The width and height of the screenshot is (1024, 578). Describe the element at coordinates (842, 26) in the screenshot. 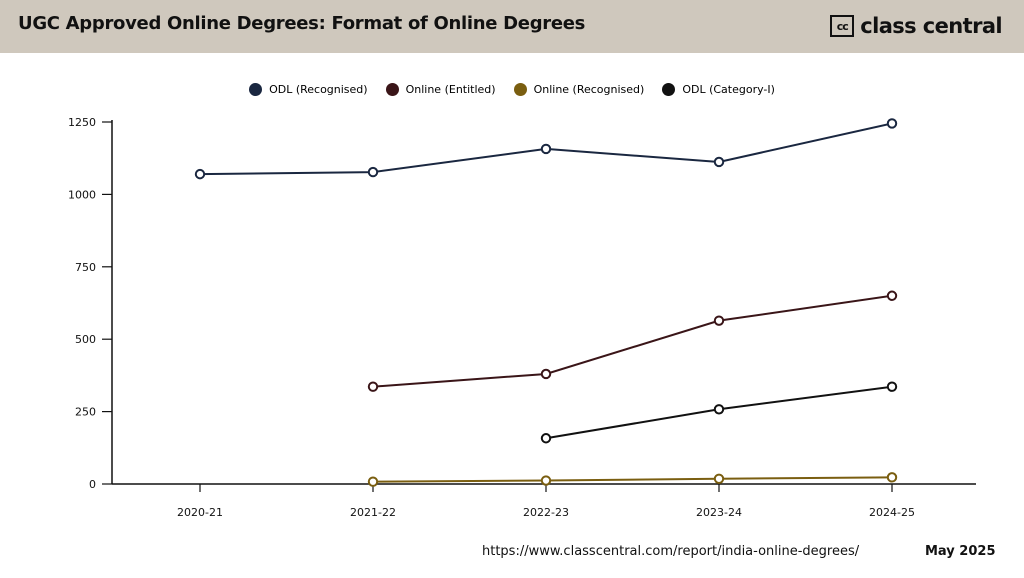

I see `class-central-logo-icon: cc` at that location.